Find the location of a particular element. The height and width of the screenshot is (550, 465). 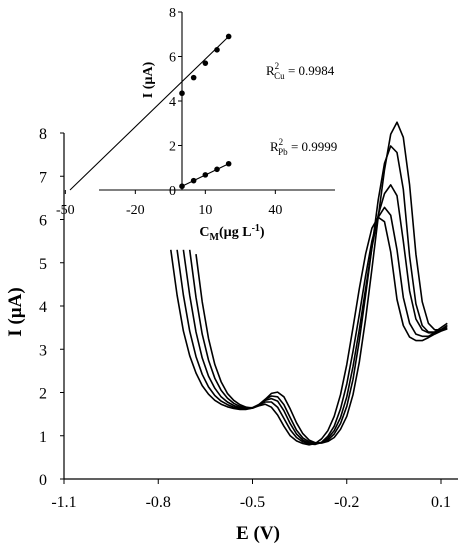

main-y-tick-label: 1 is located at coordinates (43, 437).